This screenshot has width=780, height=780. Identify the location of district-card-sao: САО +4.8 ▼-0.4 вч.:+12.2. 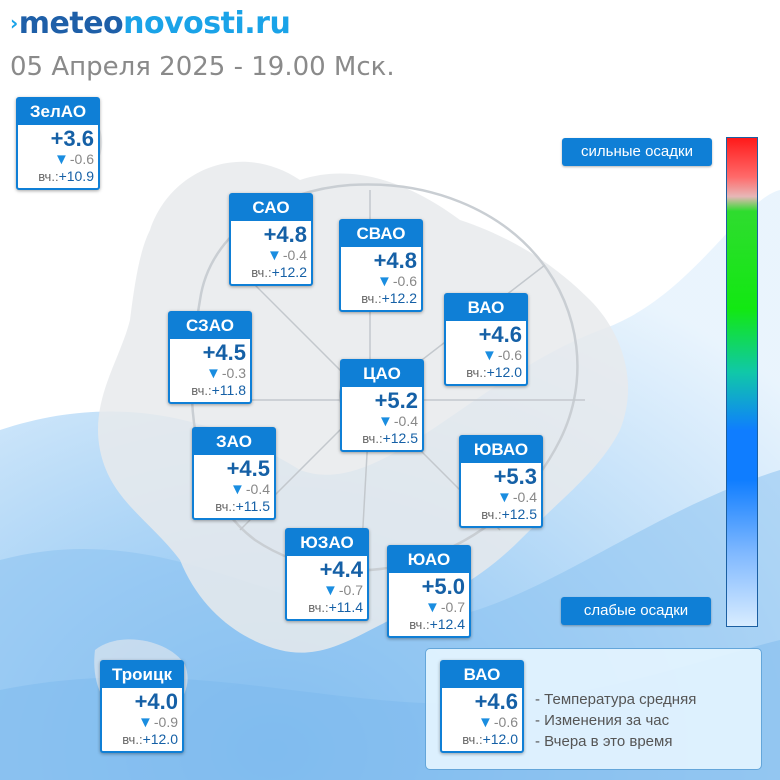
(271, 239).